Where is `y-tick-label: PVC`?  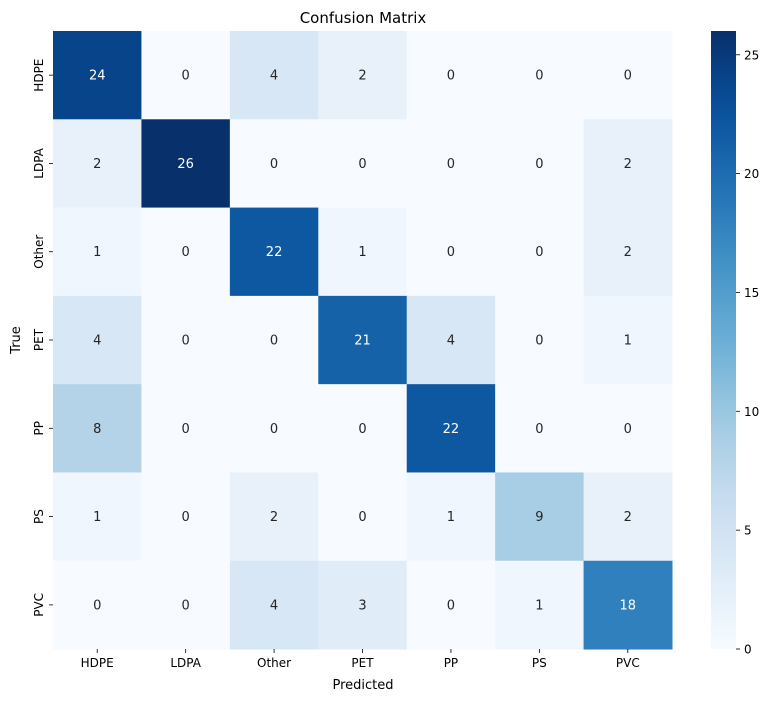 y-tick-label: PVC is located at coordinates (39, 605).